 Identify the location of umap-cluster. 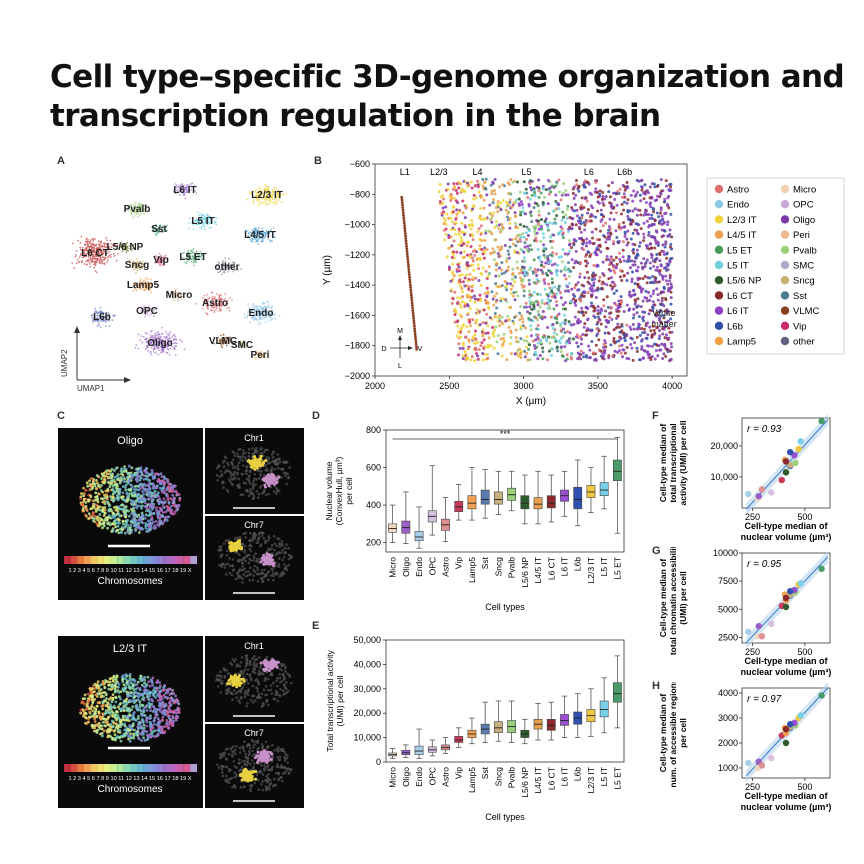
(262, 313).